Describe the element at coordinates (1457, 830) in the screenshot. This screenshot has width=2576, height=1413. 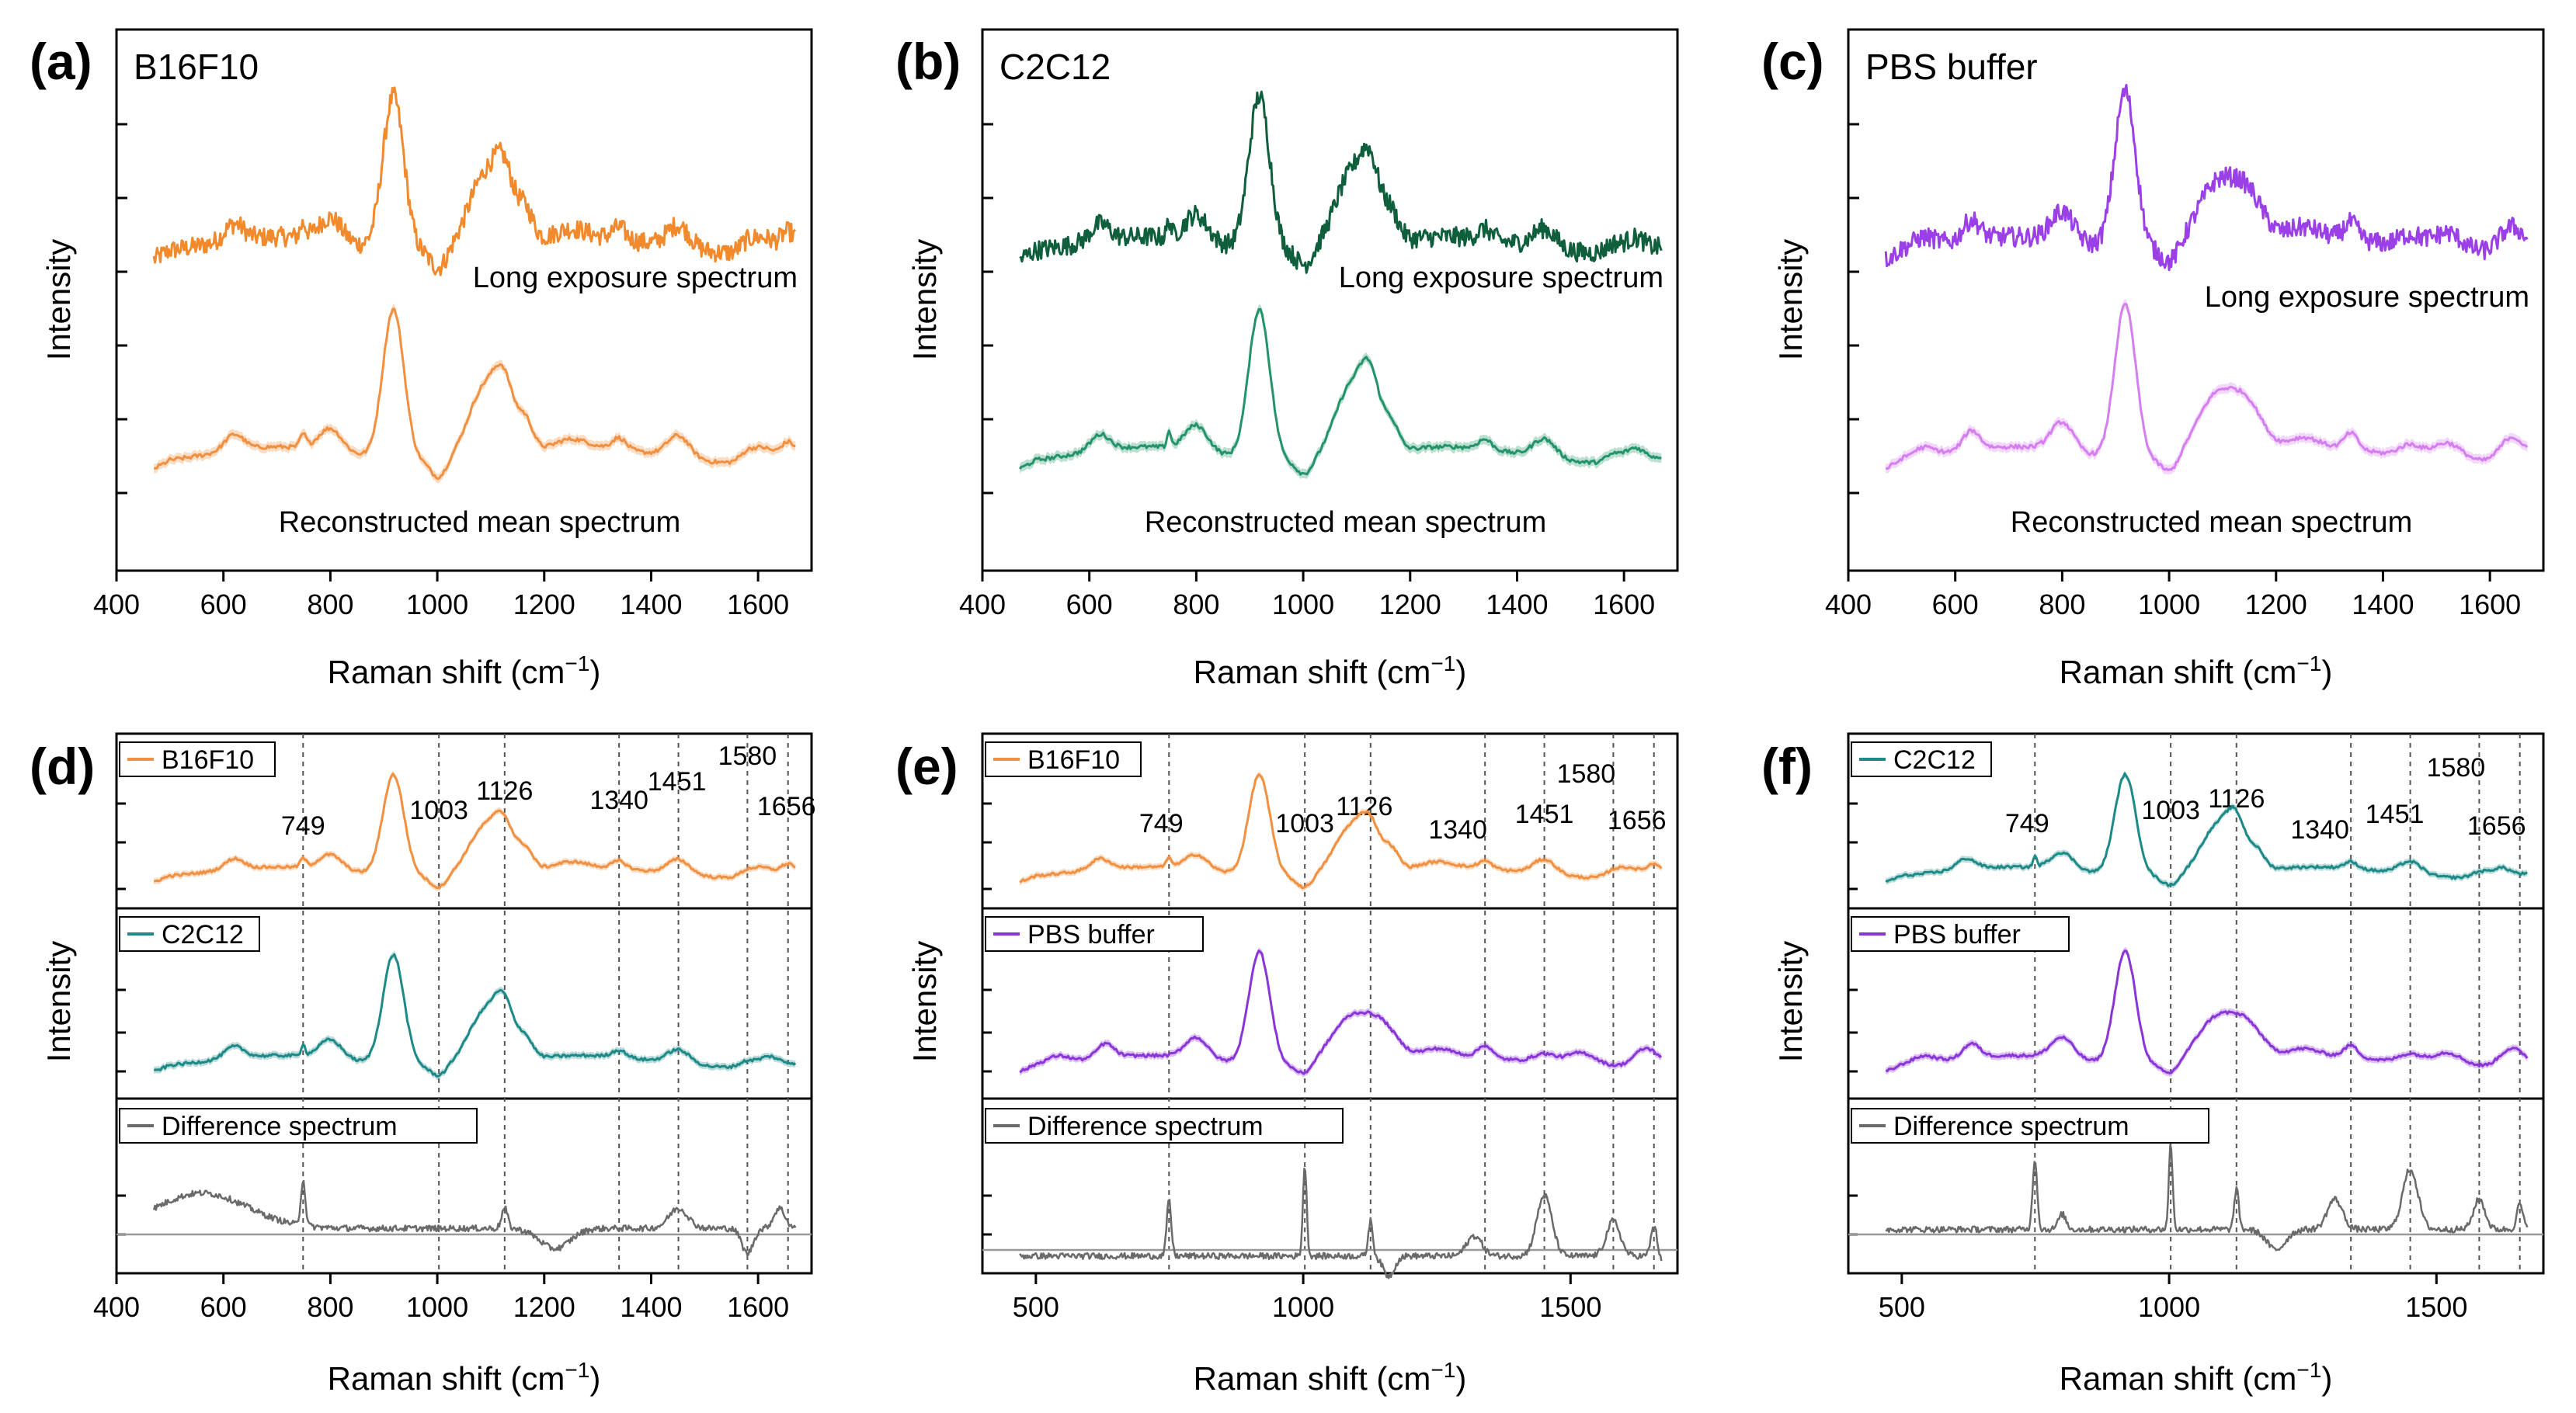
I see `panel-e-peak-label: 1340` at that location.